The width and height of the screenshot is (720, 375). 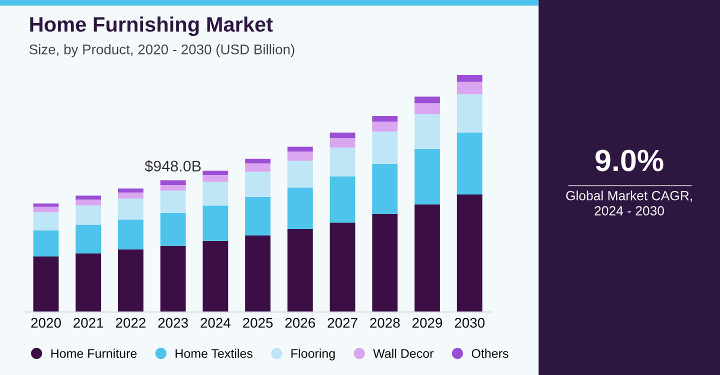 What do you see at coordinates (151, 26) in the screenshot?
I see `chart-title: Home Furnishing Market` at bounding box center [151, 26].